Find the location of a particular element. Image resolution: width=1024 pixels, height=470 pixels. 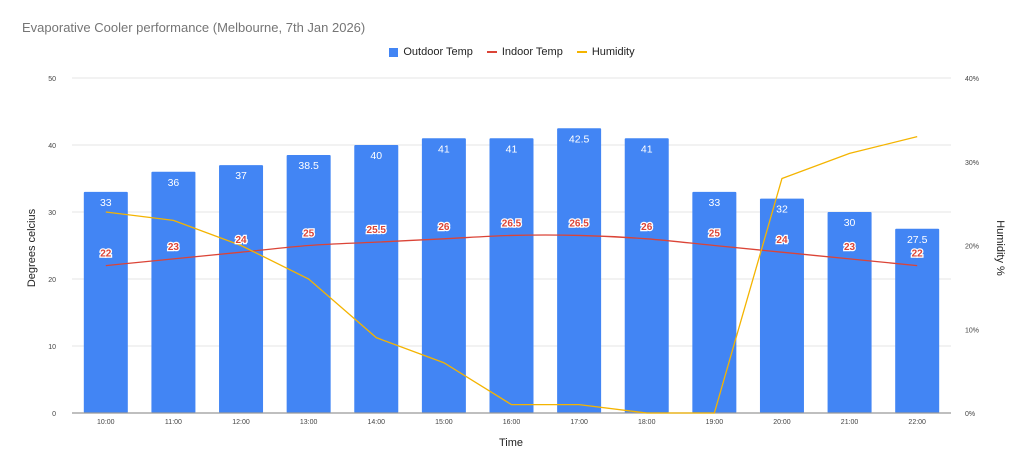

y2-tick-label: 20% is located at coordinates (972, 247).